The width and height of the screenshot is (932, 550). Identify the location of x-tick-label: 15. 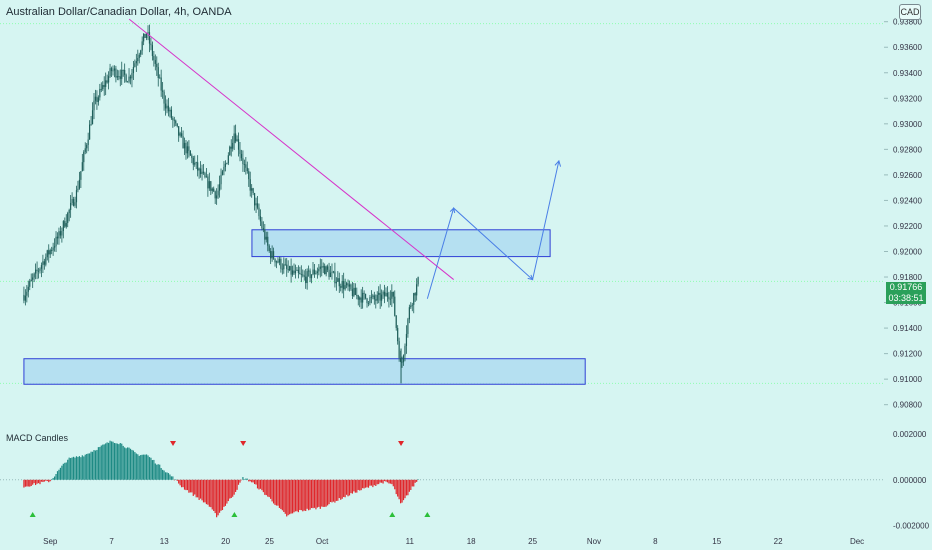
(716, 541).